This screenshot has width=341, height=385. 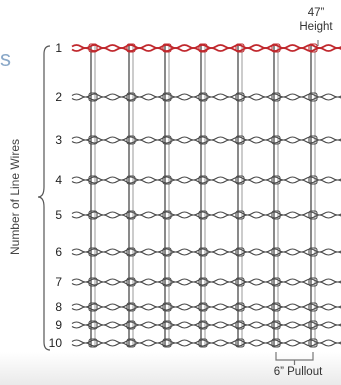 I want to click on line-wire-number: 5, so click(x=58, y=215).